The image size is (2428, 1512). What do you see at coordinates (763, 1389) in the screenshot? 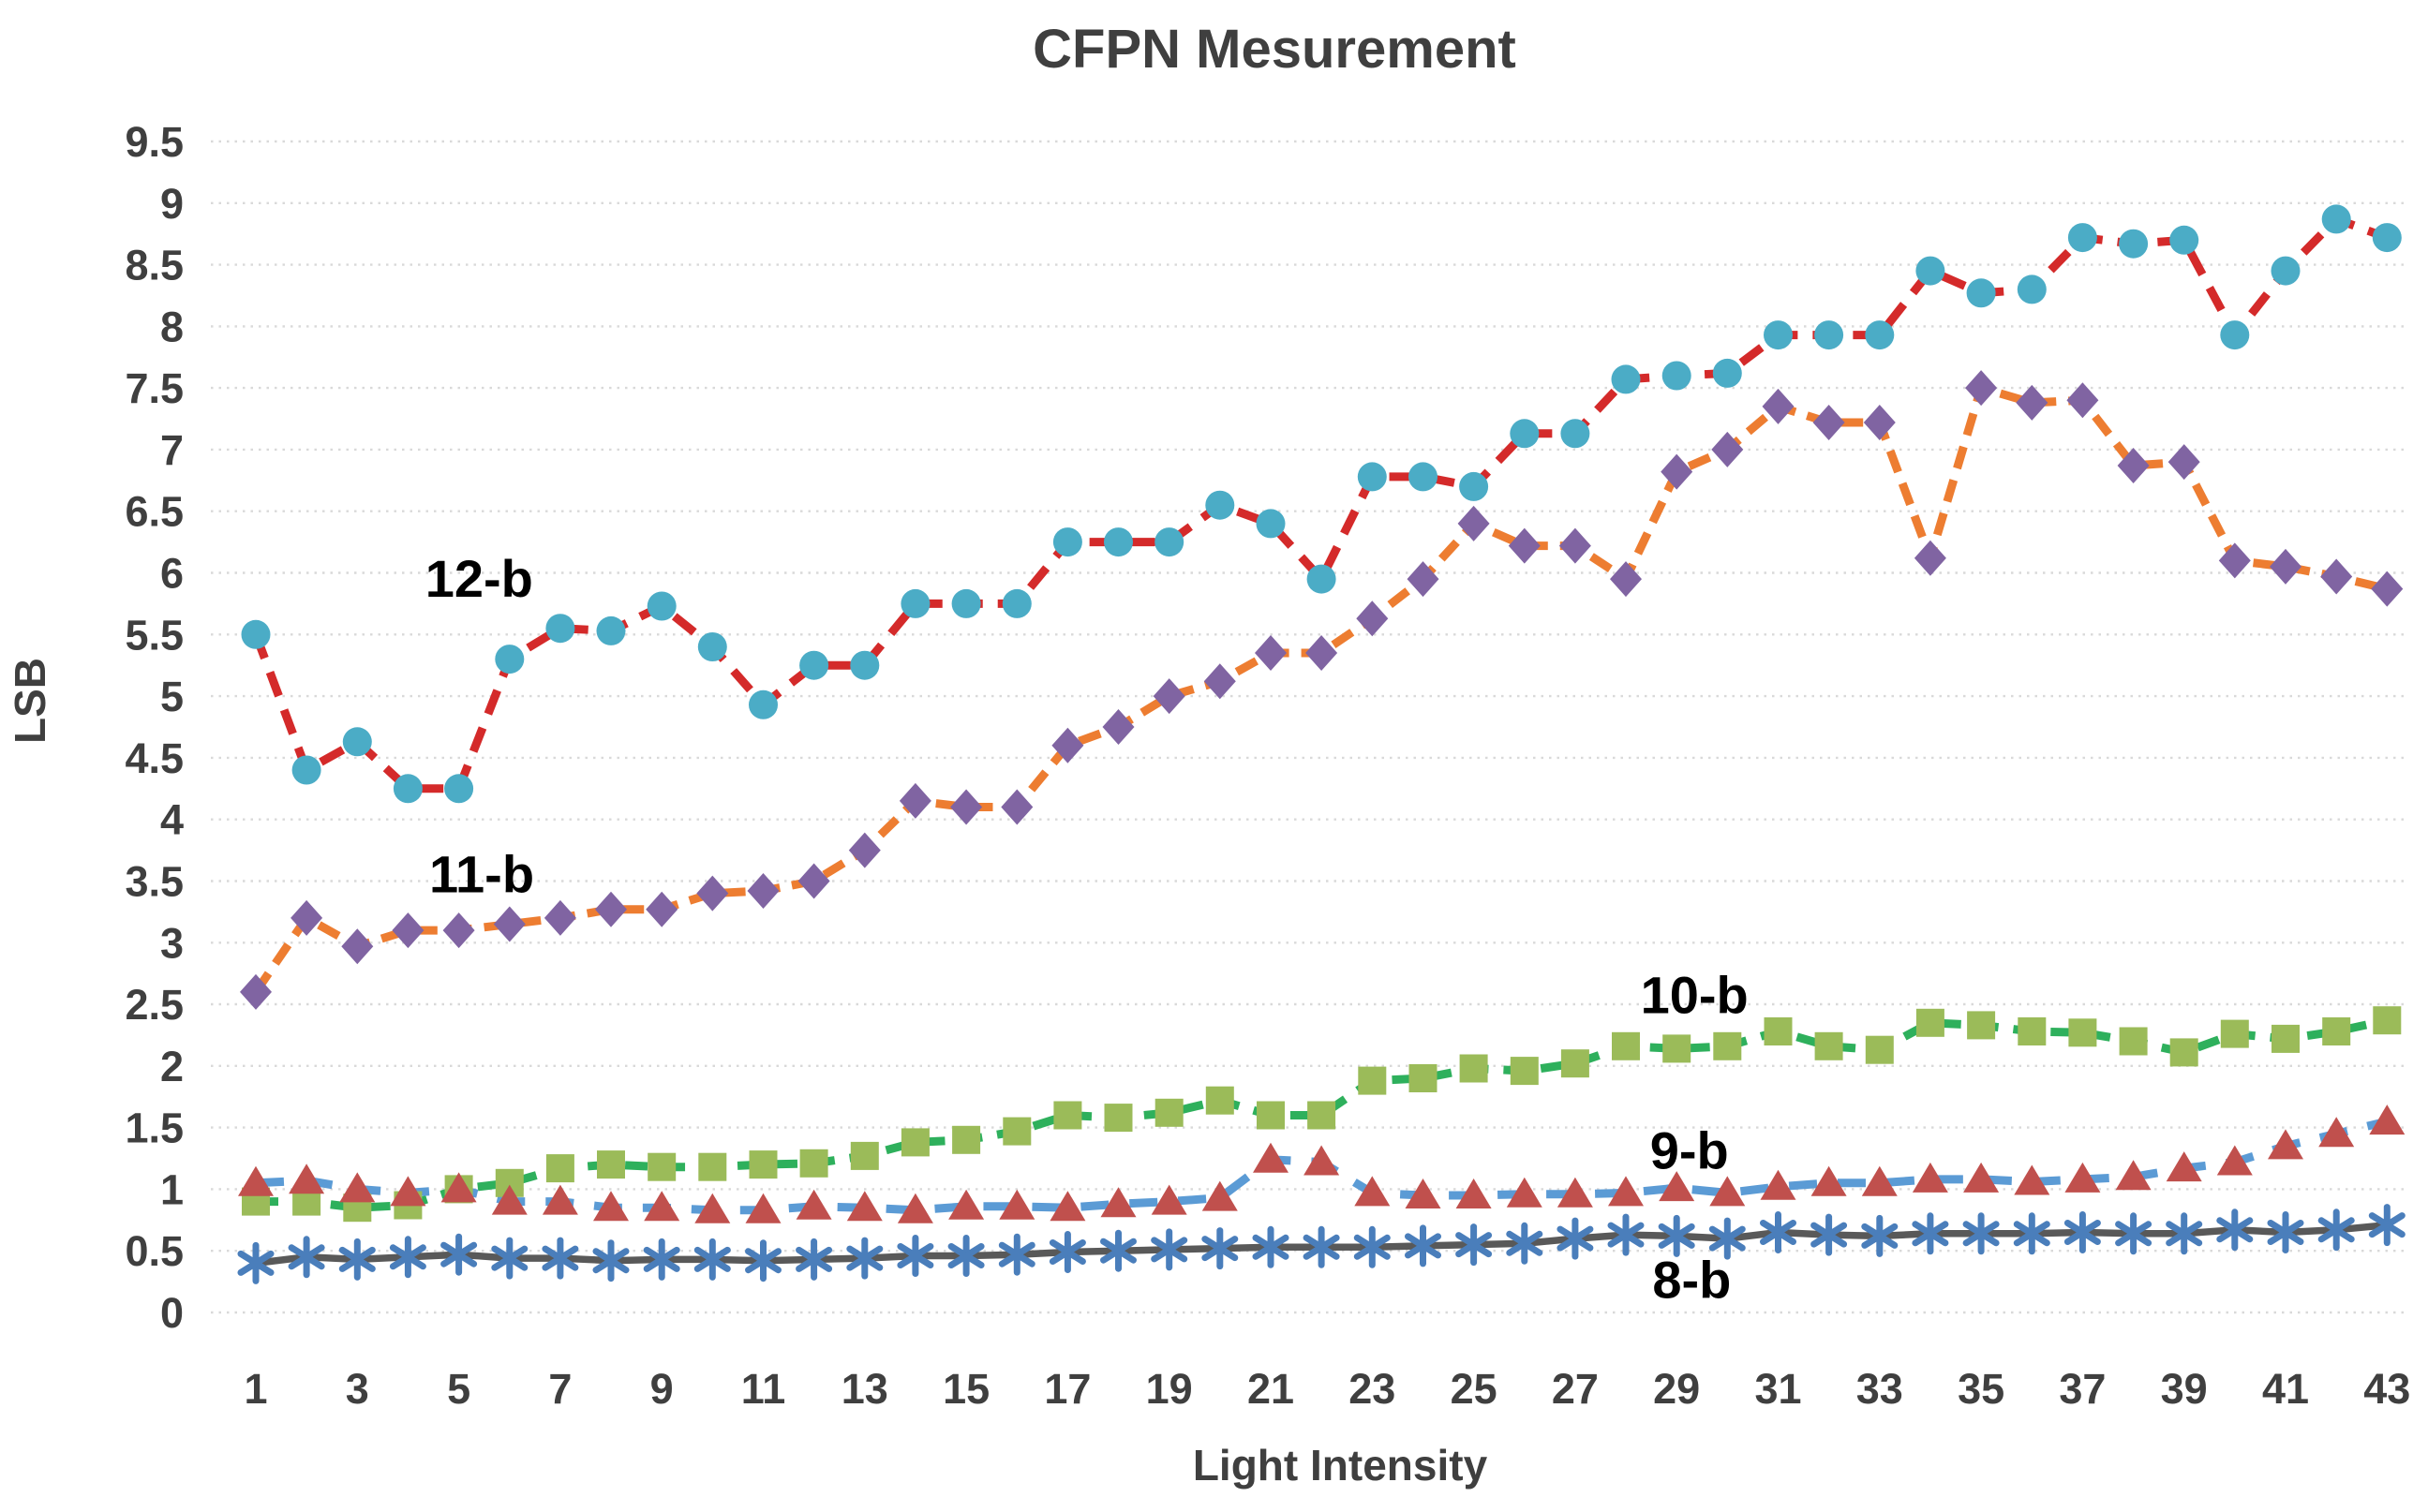
I see `x-tick-label: 11` at bounding box center [763, 1389].